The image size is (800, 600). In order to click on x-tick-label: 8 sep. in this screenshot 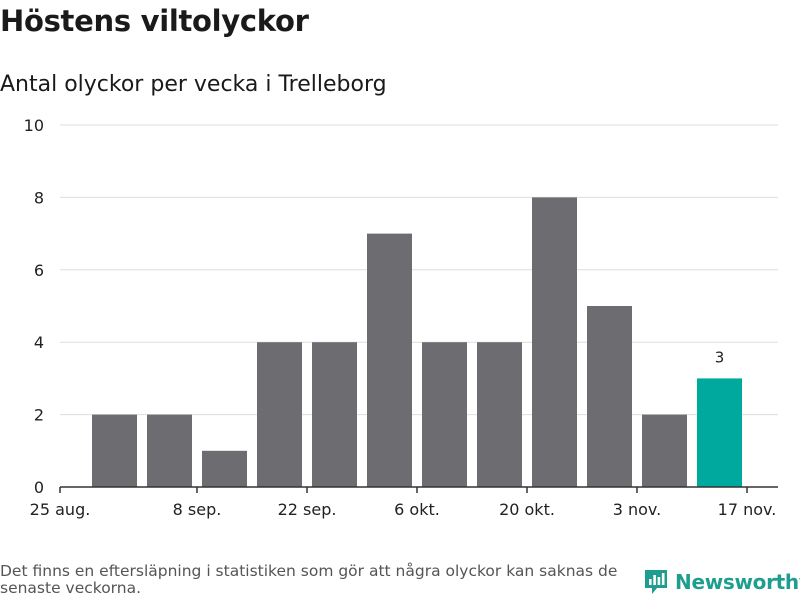, I will do `click(197, 509)`.